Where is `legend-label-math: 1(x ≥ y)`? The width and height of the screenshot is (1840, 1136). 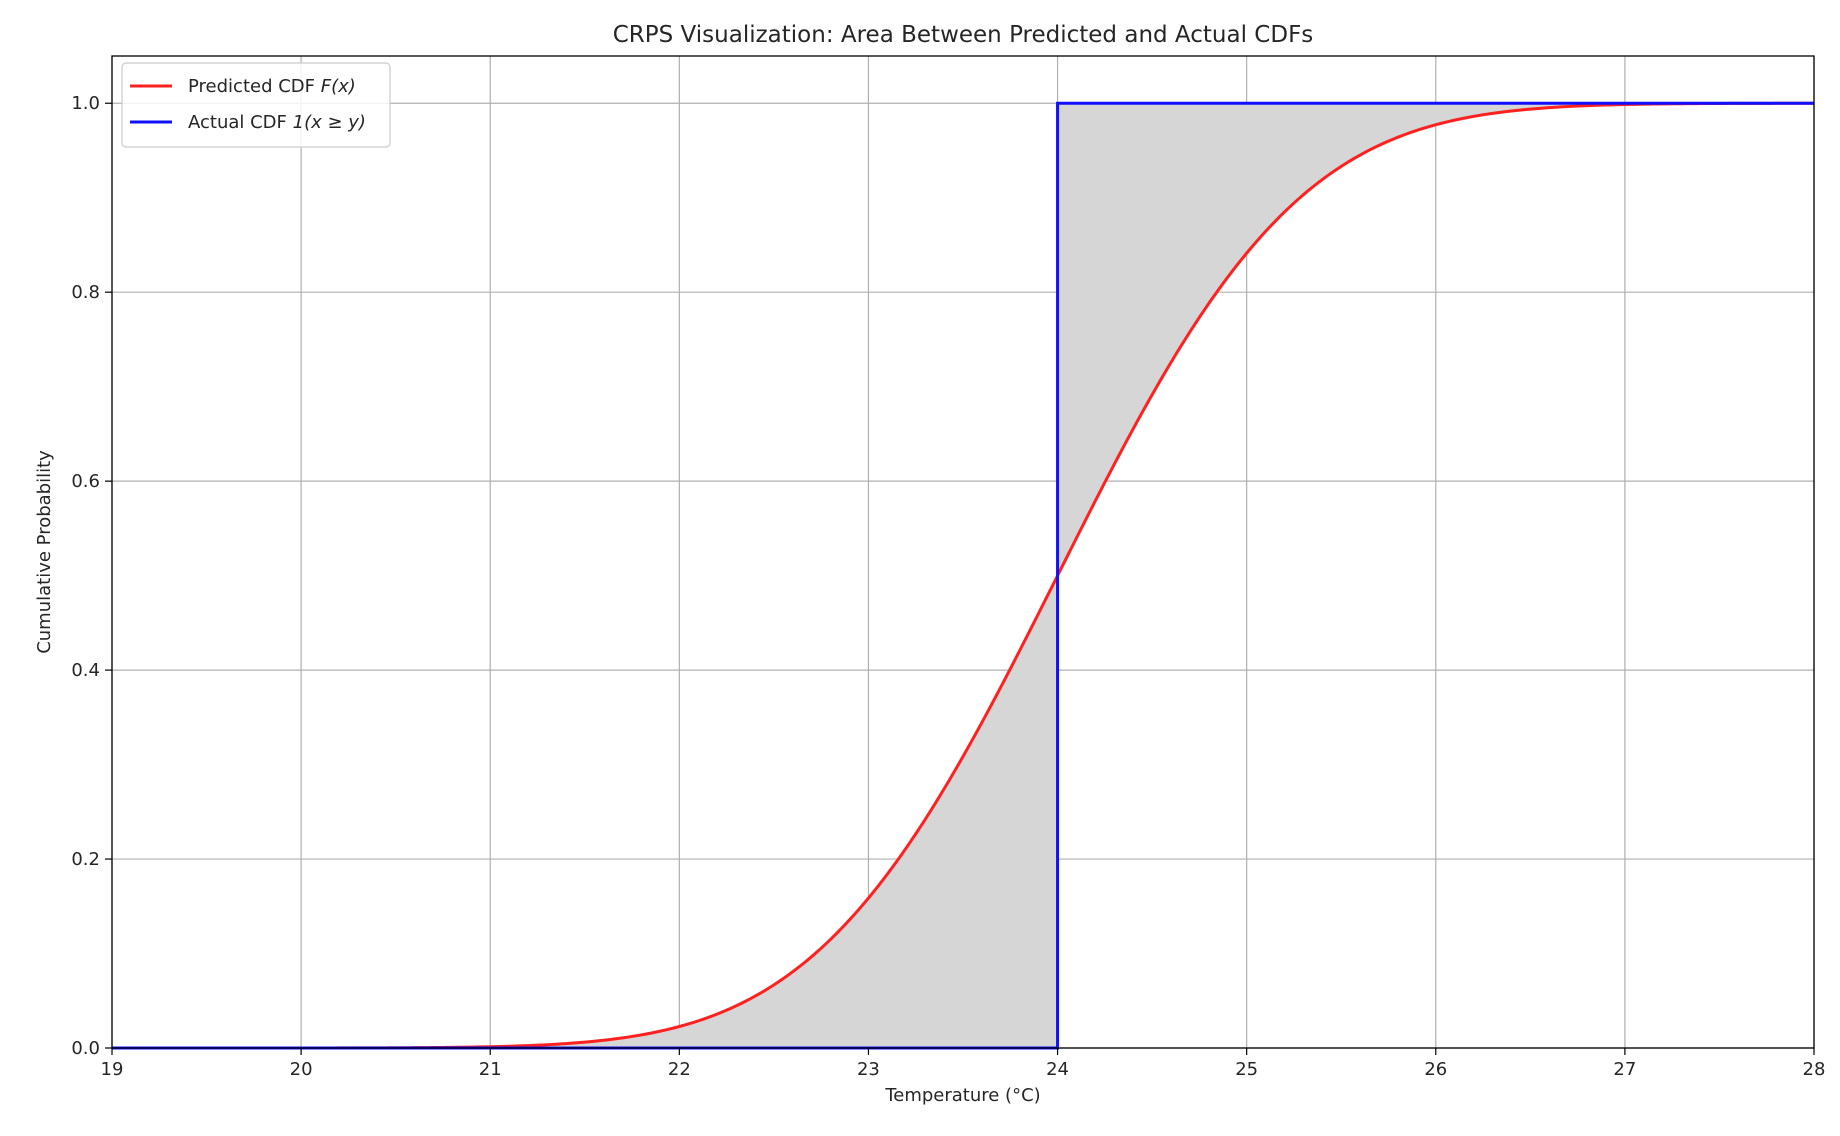 legend-label-math: 1(x ≥ y) is located at coordinates (329, 122).